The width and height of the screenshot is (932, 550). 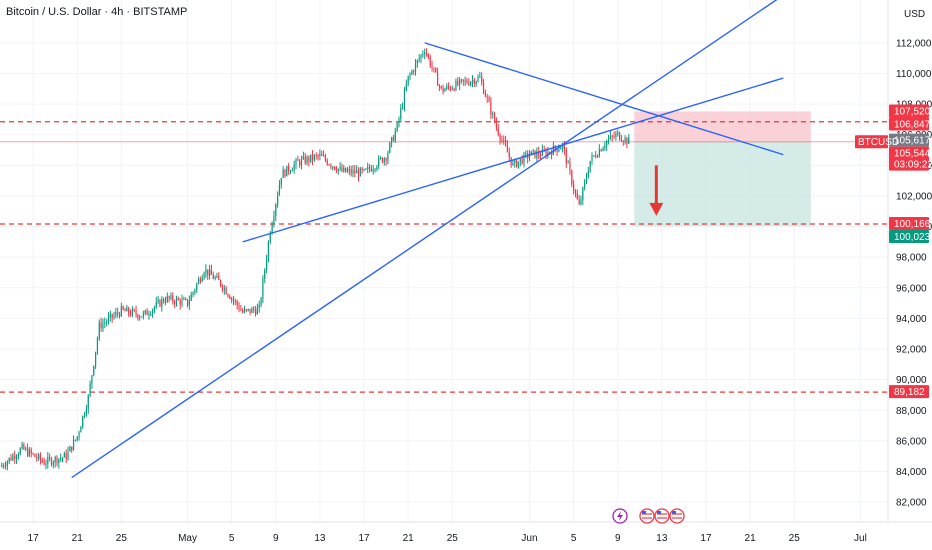 What do you see at coordinates (911, 472) in the screenshot?
I see `price-tick-label: 84,000` at bounding box center [911, 472].